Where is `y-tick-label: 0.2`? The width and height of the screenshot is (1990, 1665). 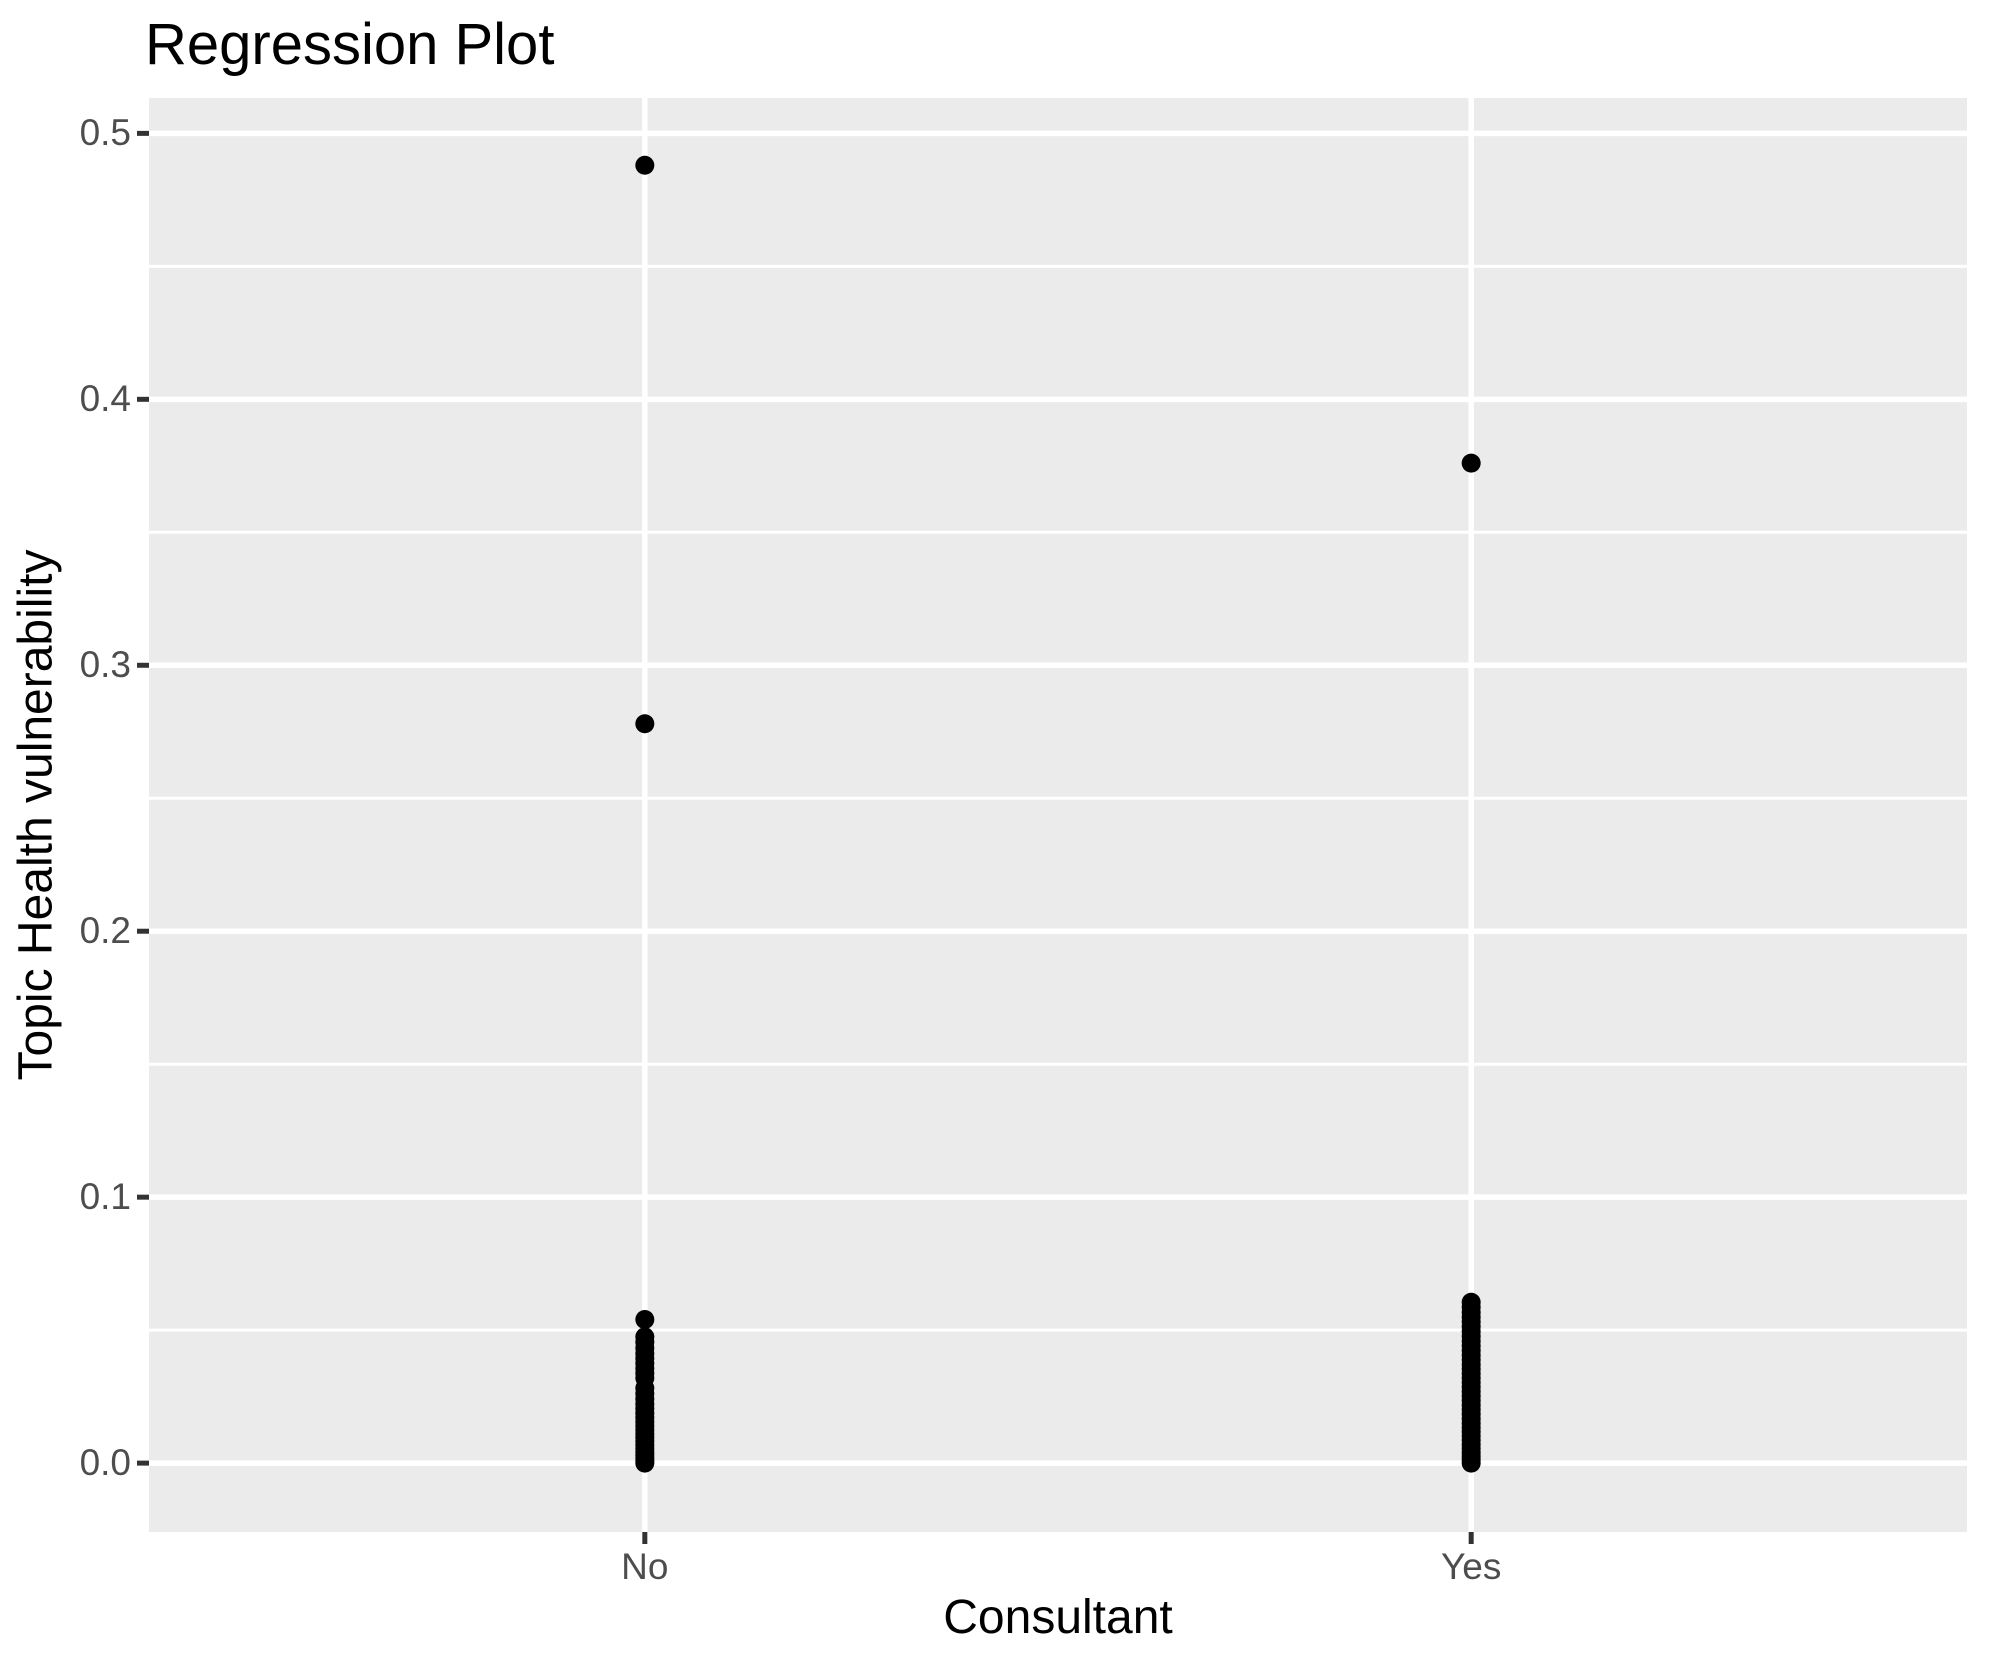 y-tick-label: 0.2 is located at coordinates (105, 931).